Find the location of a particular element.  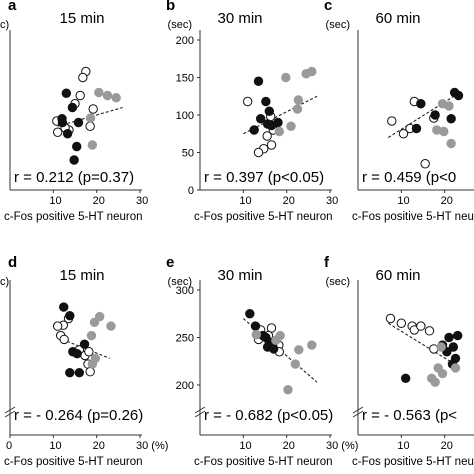

y-tick-label: 250 is located at coordinates (185, 339).